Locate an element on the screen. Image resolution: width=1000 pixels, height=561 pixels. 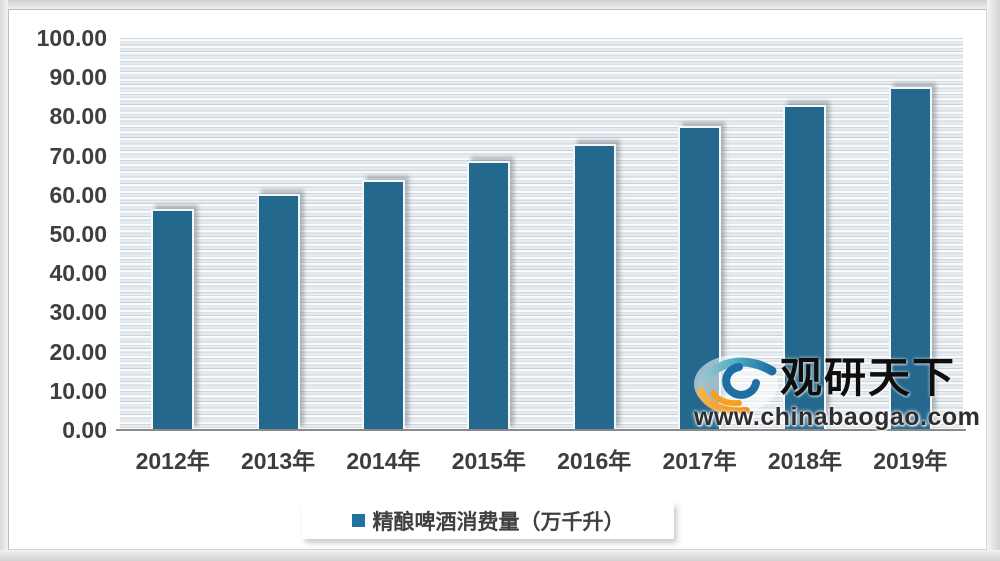
x-axis-line is located at coordinates (541, 430).